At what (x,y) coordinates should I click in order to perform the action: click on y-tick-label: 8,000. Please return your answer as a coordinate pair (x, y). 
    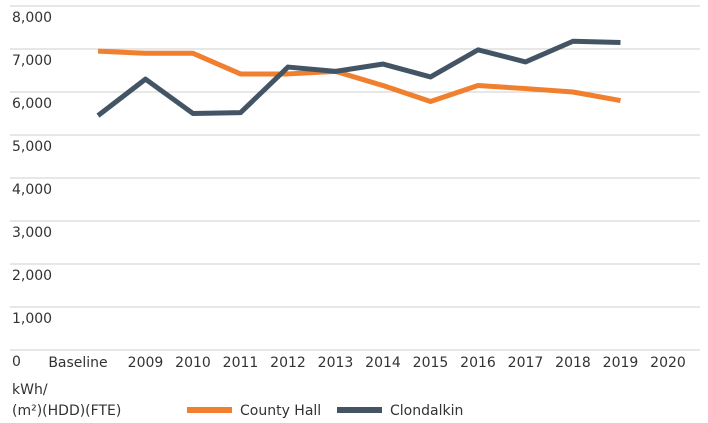
    Looking at the image, I should click on (32, 18).